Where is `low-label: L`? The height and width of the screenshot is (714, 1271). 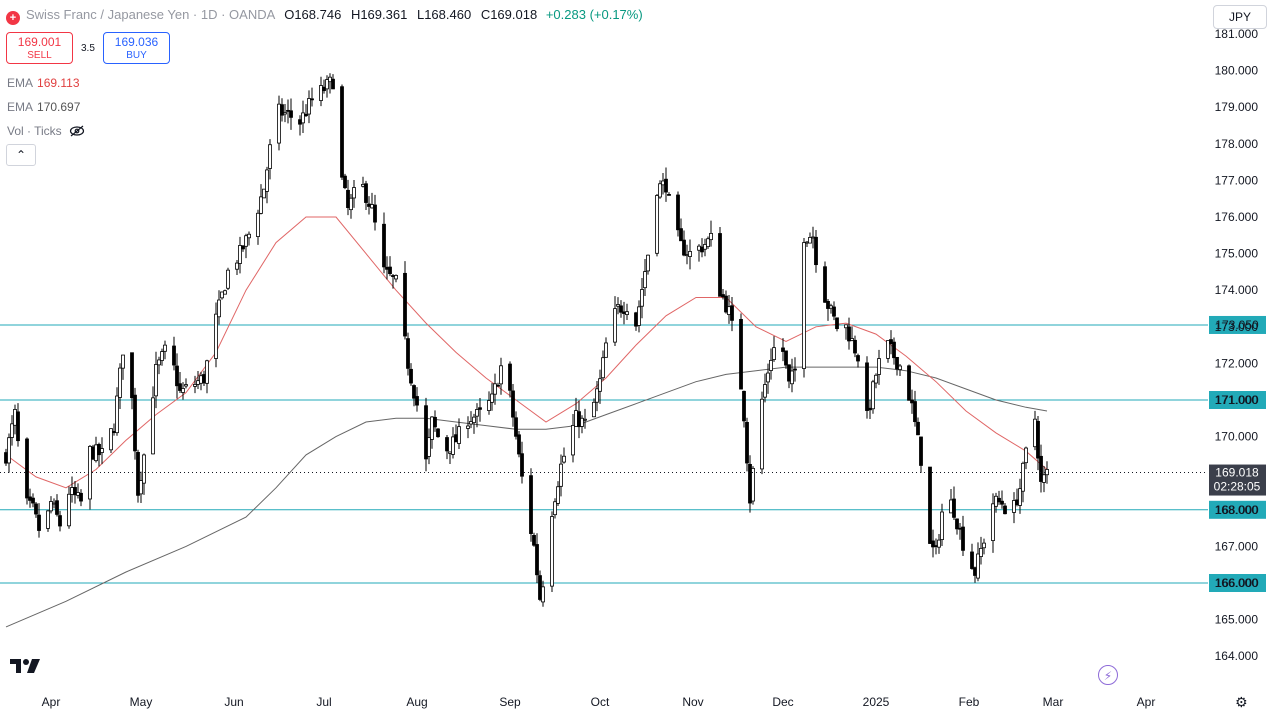 low-label: L is located at coordinates (420, 14).